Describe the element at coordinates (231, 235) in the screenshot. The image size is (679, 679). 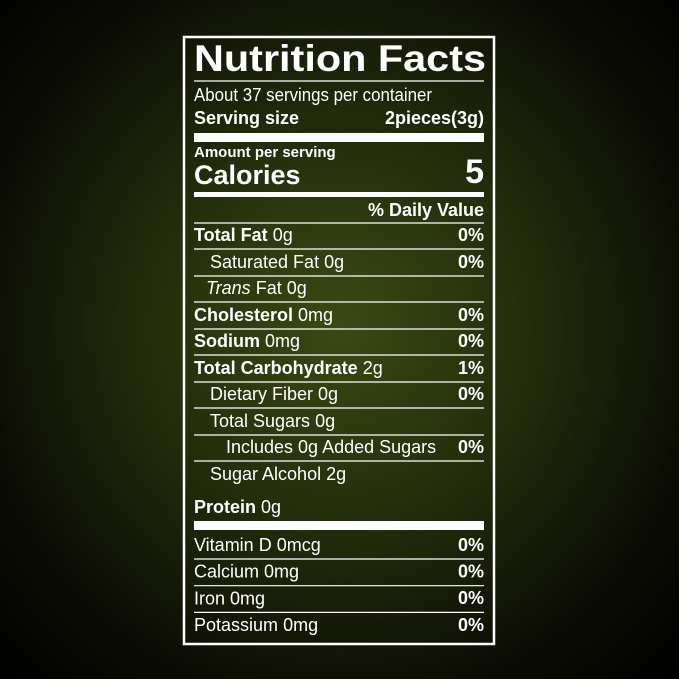
I see `nutrient-name: Total Fat` at that location.